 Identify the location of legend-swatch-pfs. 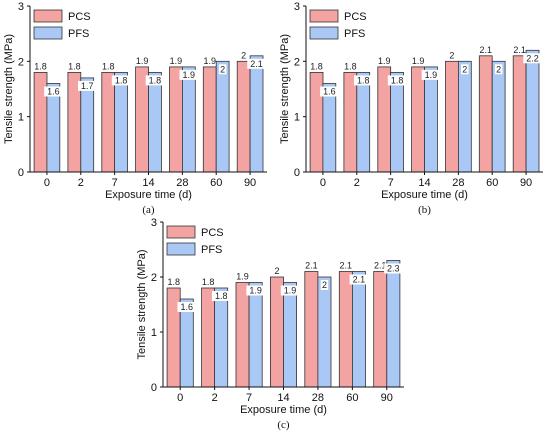
(48, 33).